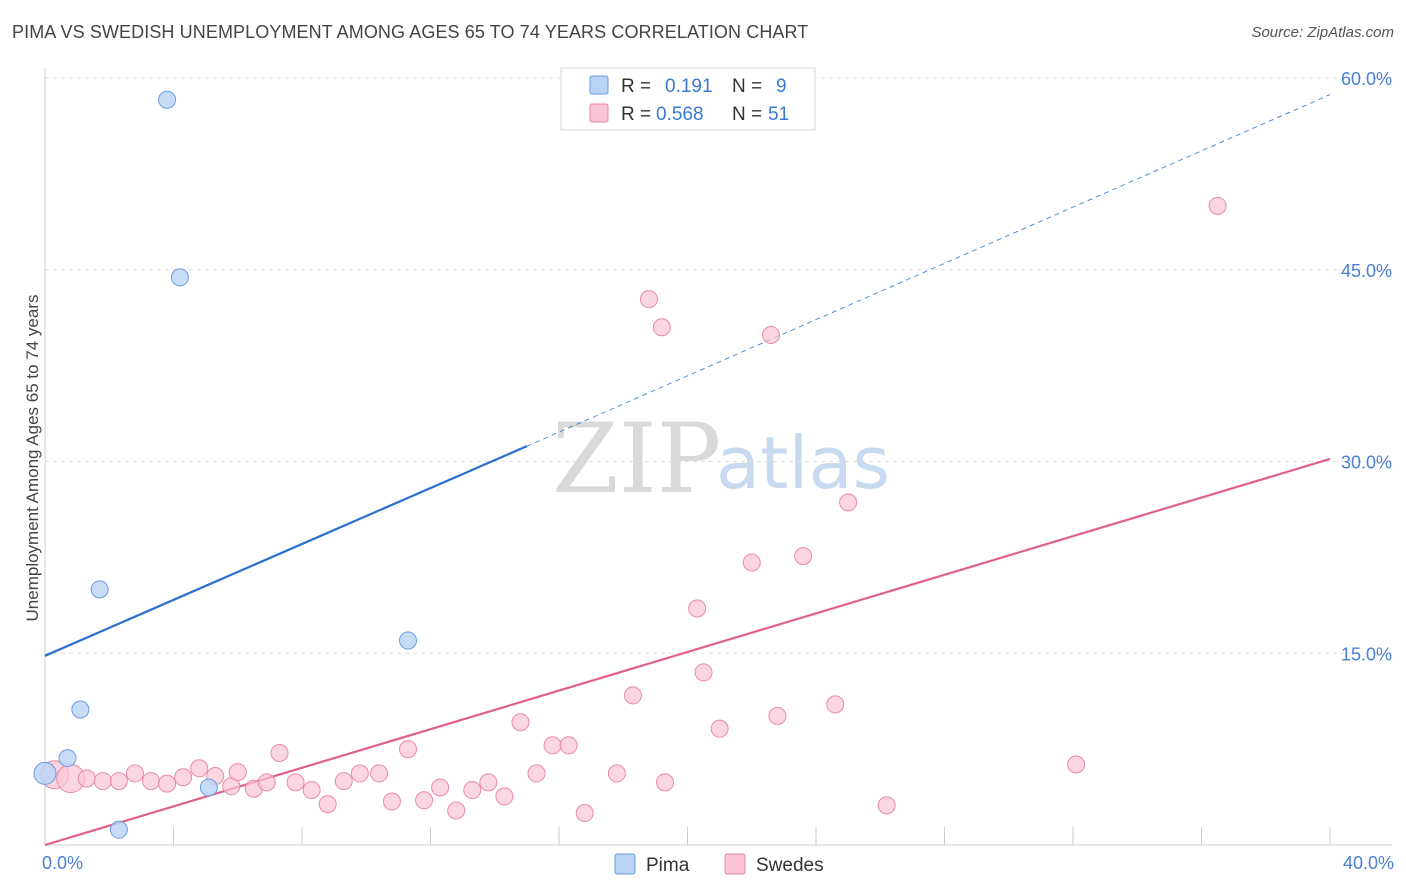 Image resolution: width=1406 pixels, height=892 pixels. What do you see at coordinates (599, 85) in the screenshot?
I see `legend-swatch-pima` at bounding box center [599, 85].